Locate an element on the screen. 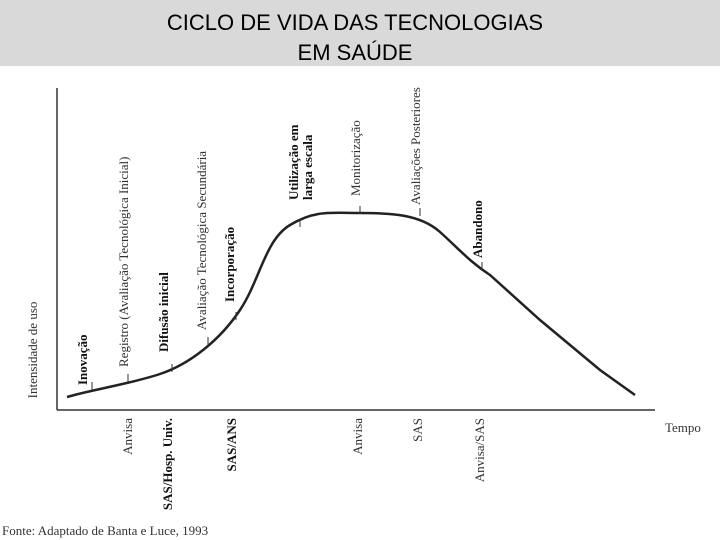  stage-label: Registro (Avaliação Tecnológica Inicial) is located at coordinates (123, 262).